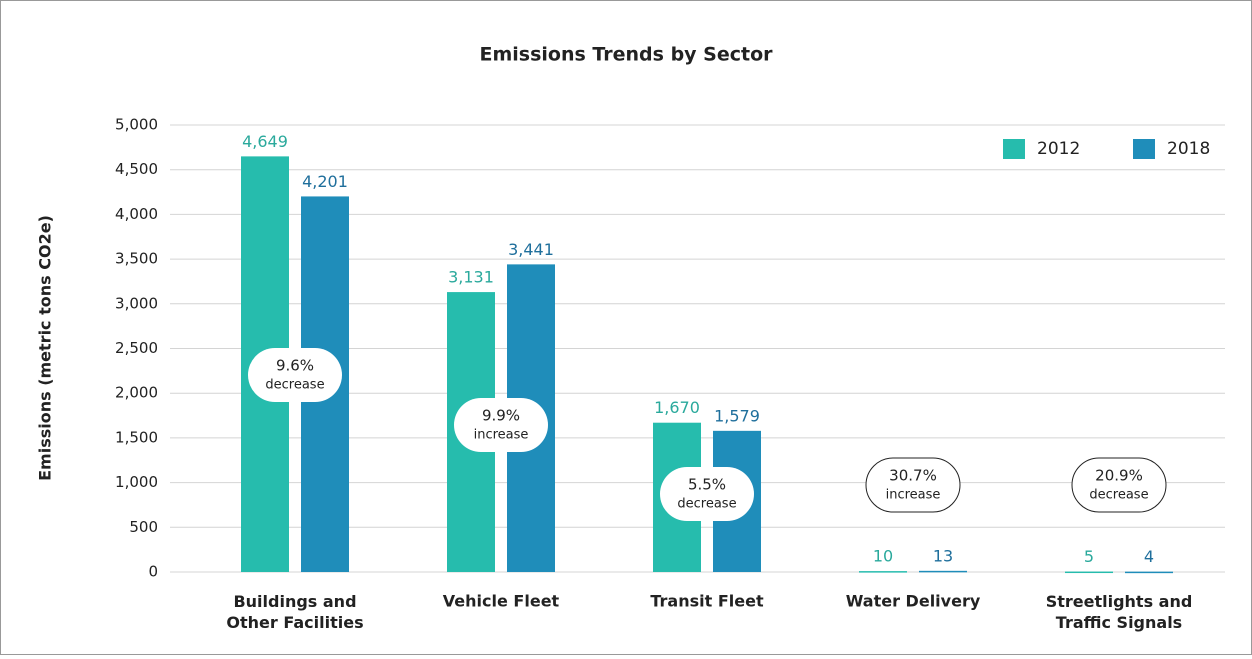 The width and height of the screenshot is (1252, 659). What do you see at coordinates (1058, 149) in the screenshot?
I see `legend-label: 2012` at bounding box center [1058, 149].